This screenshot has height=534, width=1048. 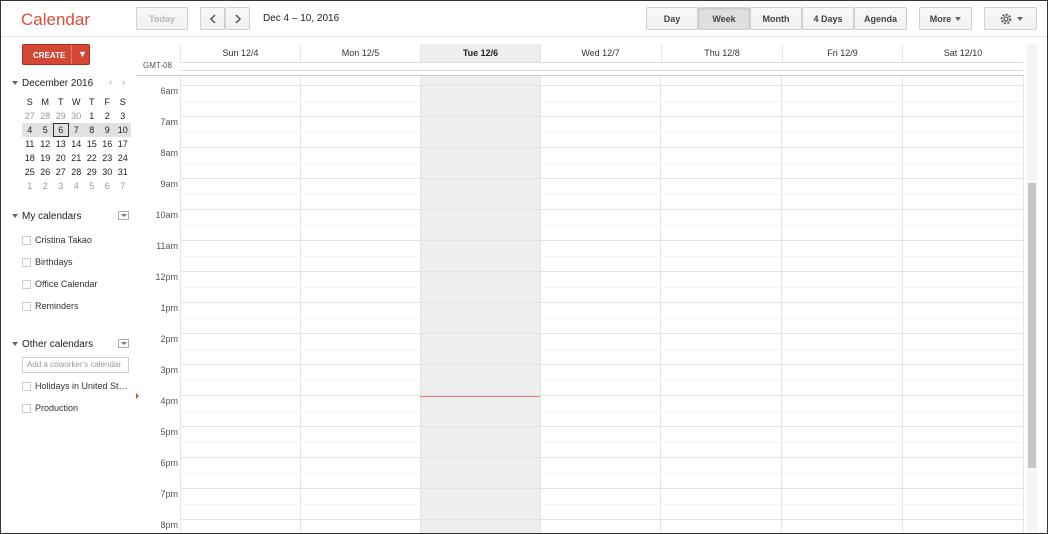 What do you see at coordinates (842, 53) in the screenshot?
I see `day-header-fri: Fri 12/9` at bounding box center [842, 53].